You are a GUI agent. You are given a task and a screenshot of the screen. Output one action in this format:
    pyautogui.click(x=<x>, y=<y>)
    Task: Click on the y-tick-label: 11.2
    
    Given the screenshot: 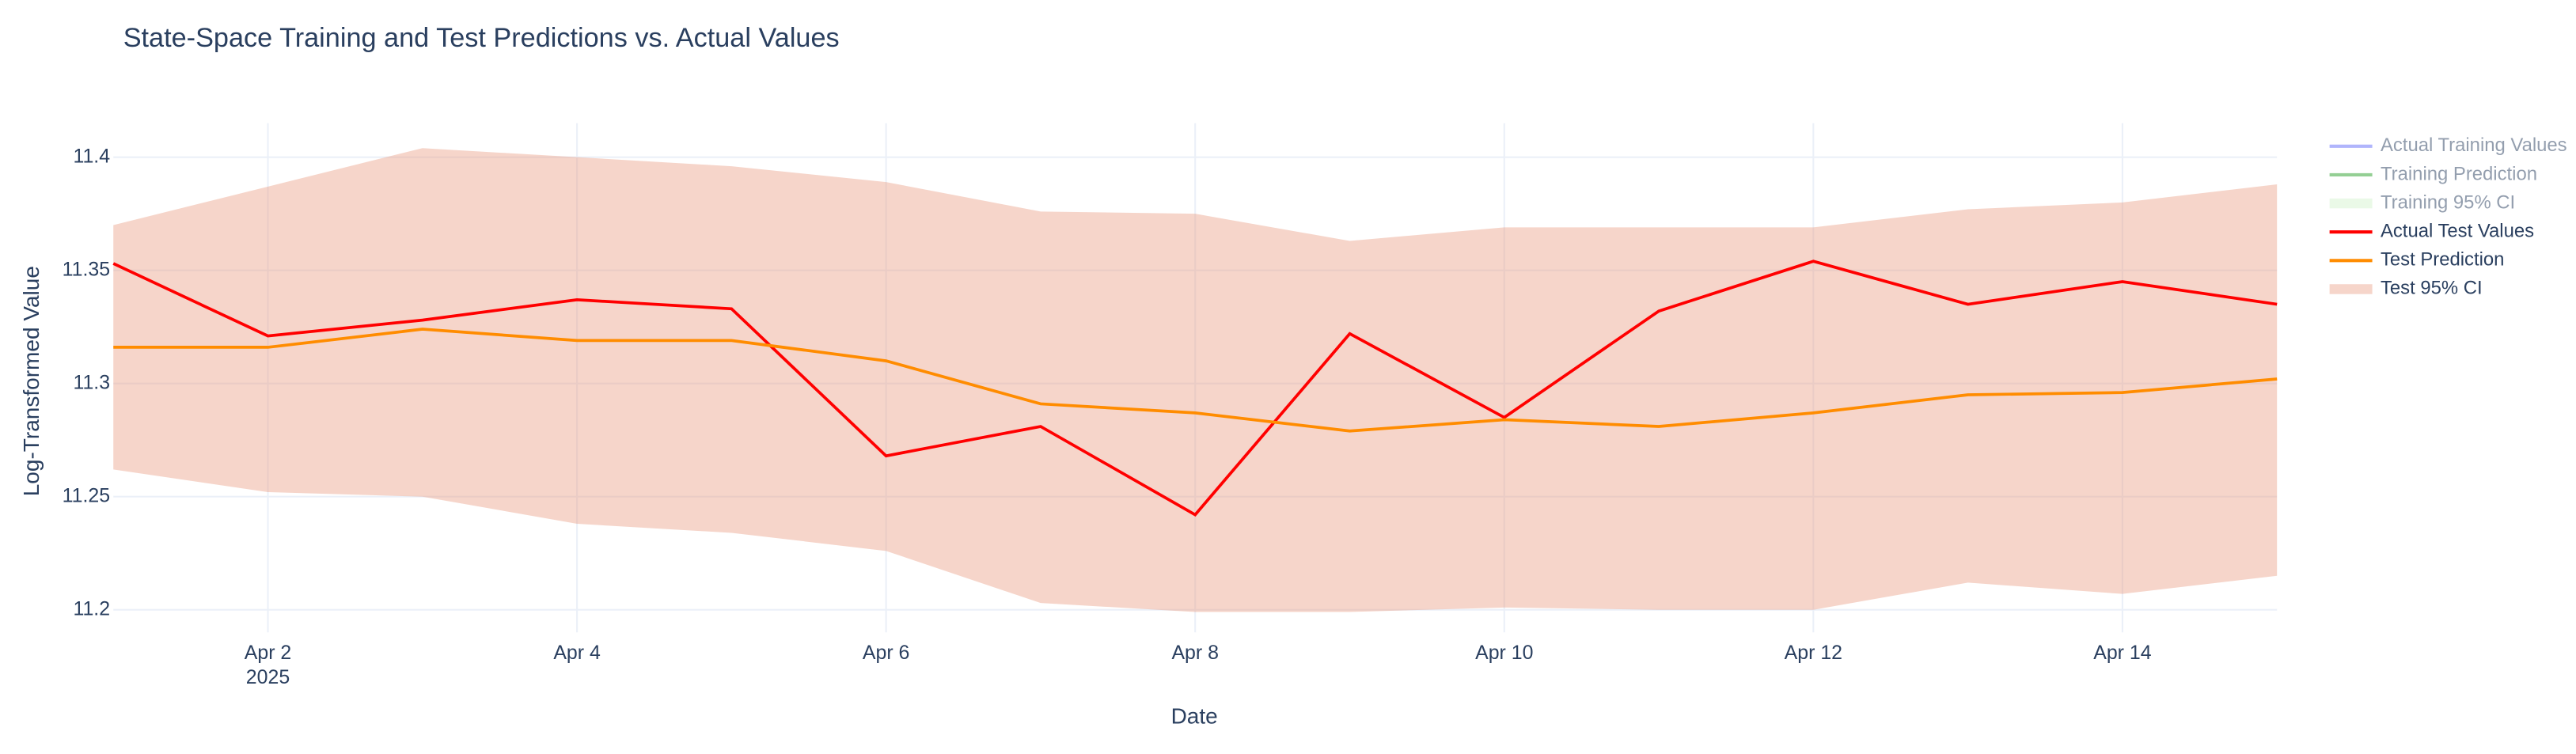 What is the action you would take?
    pyautogui.click(x=91, y=608)
    